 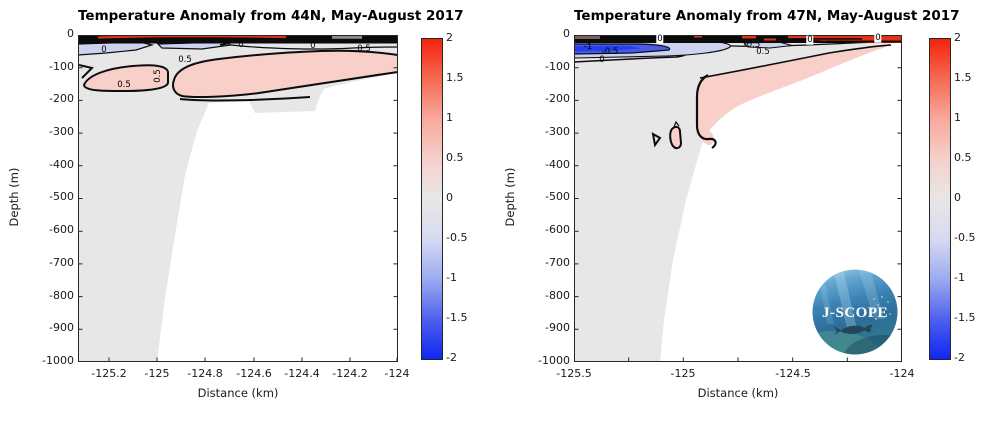 I want to click on right-coolest-core, so click(x=607, y=49).